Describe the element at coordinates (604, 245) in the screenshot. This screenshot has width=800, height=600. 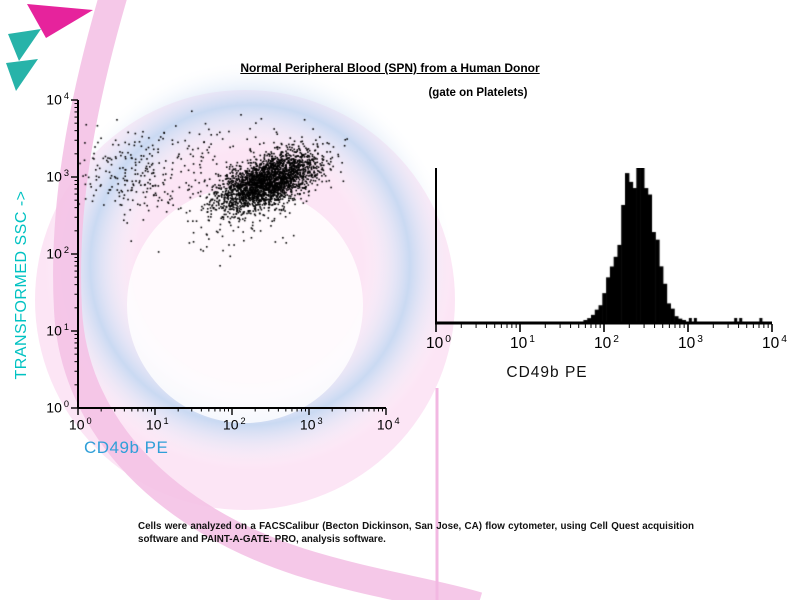
I see `histogram-bars` at that location.